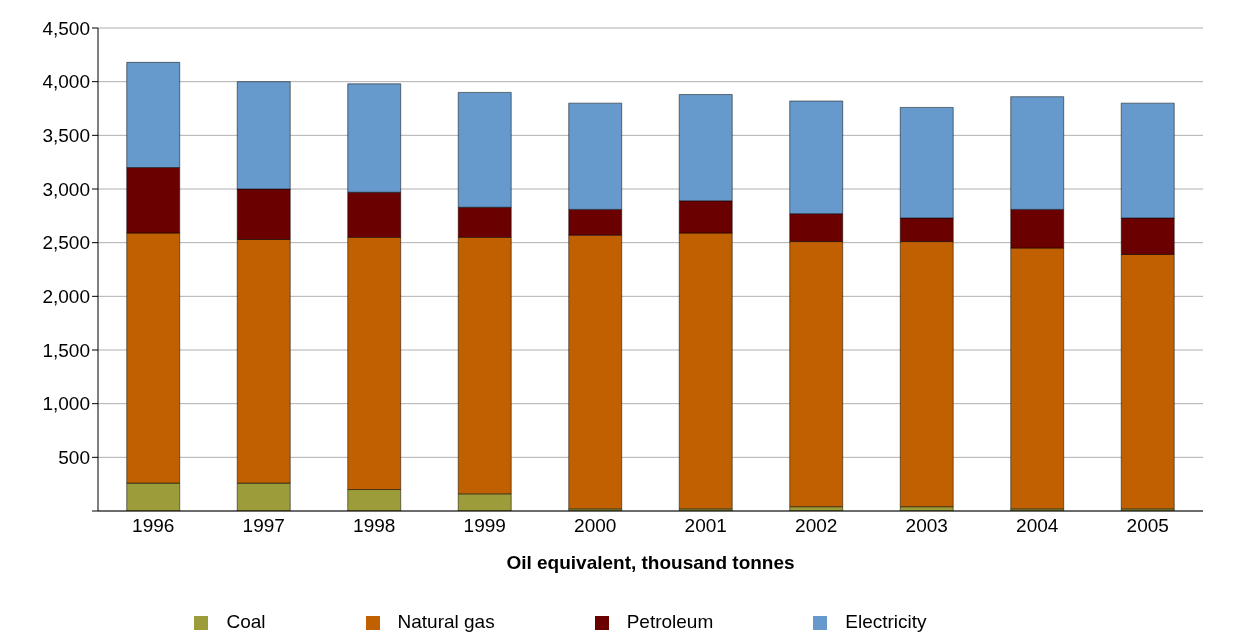 The height and width of the screenshot is (637, 1235). Describe the element at coordinates (484, 526) in the screenshot. I see `x-tick-label: 1999` at that location.